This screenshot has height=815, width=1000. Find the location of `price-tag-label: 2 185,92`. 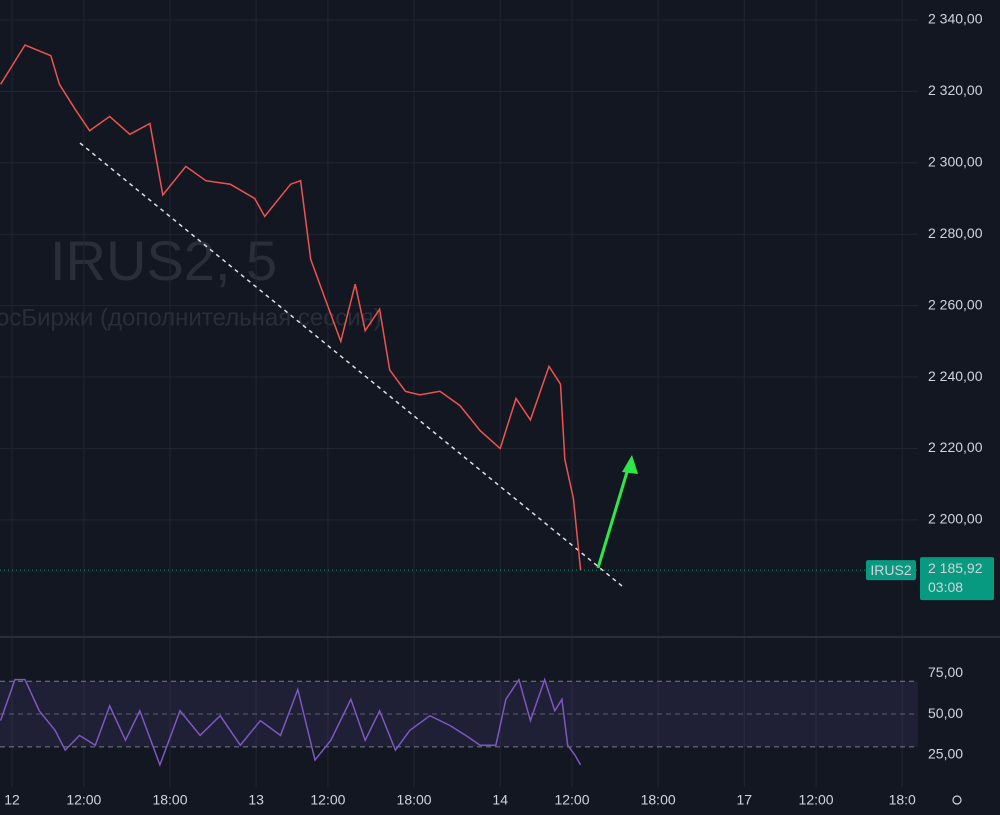

price-tag-label: 2 185,92 is located at coordinates (955, 568).